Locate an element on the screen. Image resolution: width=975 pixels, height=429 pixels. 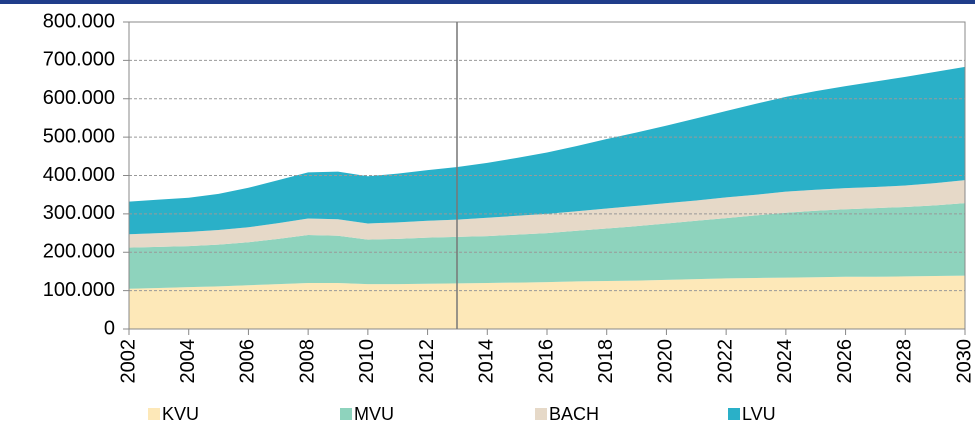
y-tick-label: 600.000 is located at coordinates (79, 98).